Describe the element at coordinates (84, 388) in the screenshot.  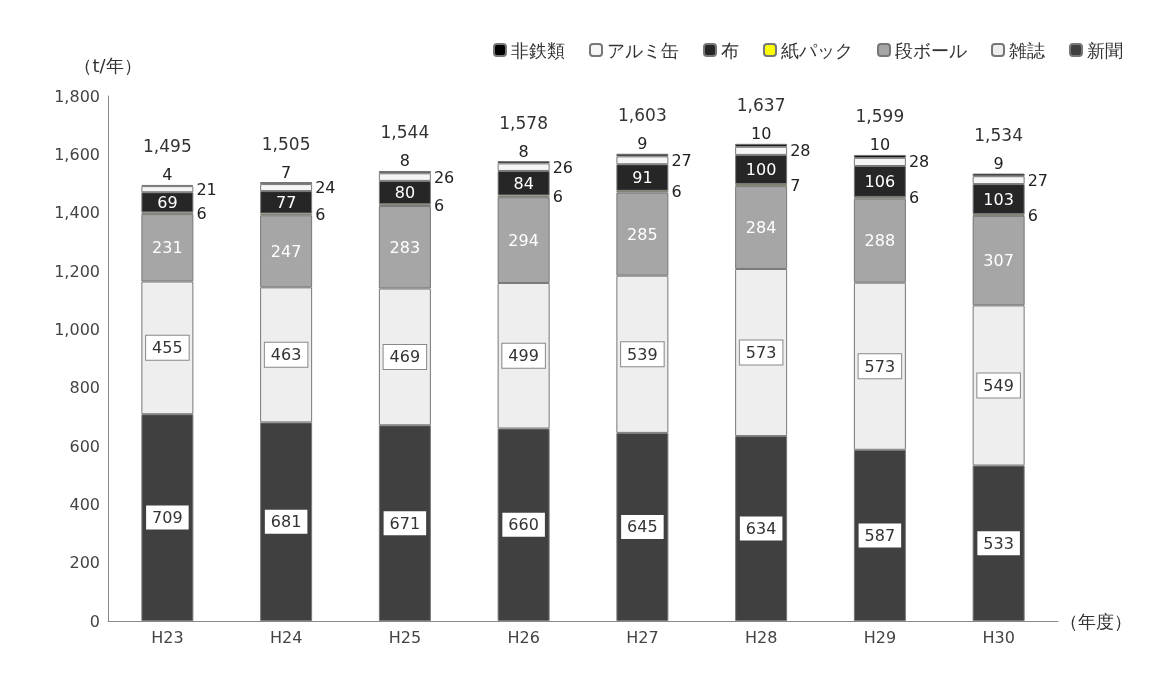
I see `y-tick-label: 800` at that location.